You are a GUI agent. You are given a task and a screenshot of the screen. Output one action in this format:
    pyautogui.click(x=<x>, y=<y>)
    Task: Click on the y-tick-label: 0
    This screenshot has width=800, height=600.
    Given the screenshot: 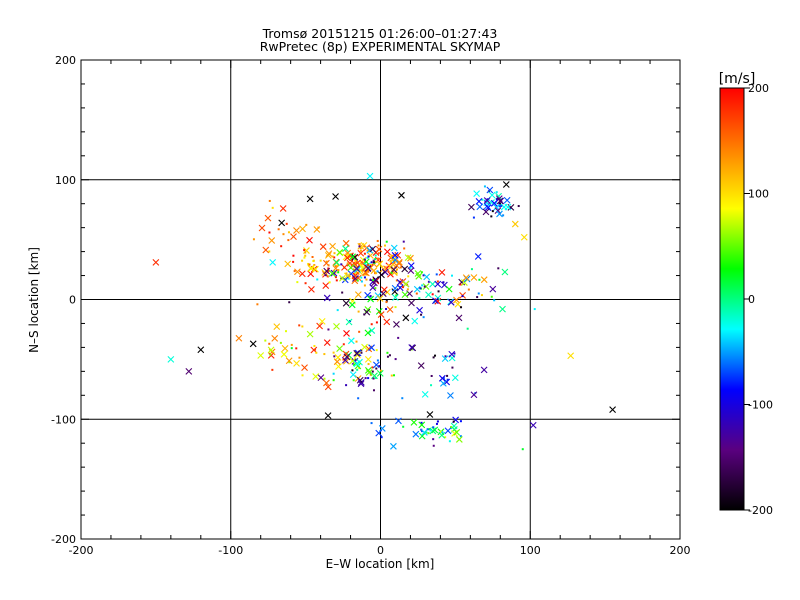 What is the action you would take?
    pyautogui.click(x=72, y=300)
    